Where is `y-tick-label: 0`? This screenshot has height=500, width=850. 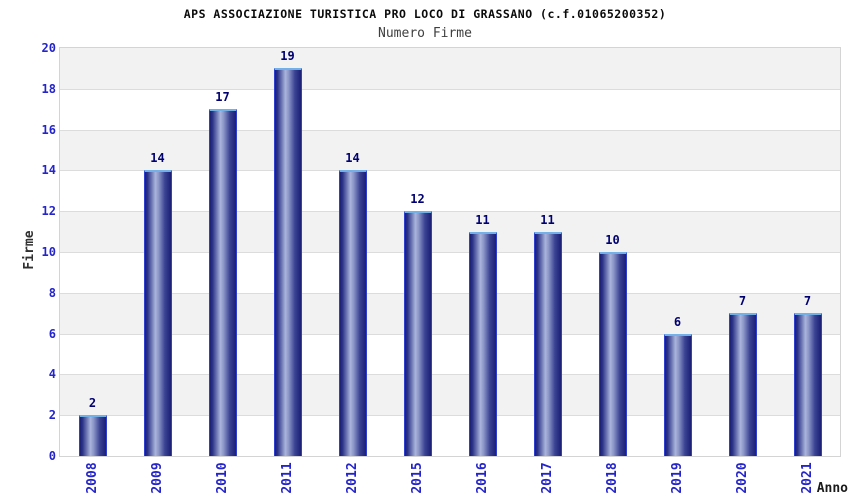 y-tick-label: 0 is located at coordinates (52, 456).